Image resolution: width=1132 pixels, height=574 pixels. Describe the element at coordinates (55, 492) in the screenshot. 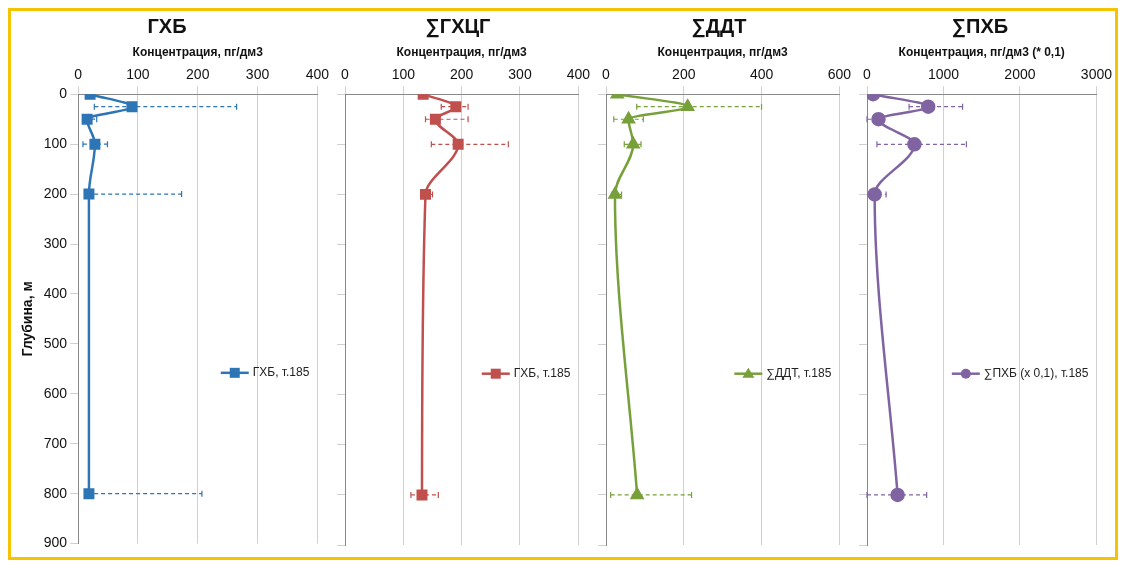

I see `y-tick-label: 800` at that location.